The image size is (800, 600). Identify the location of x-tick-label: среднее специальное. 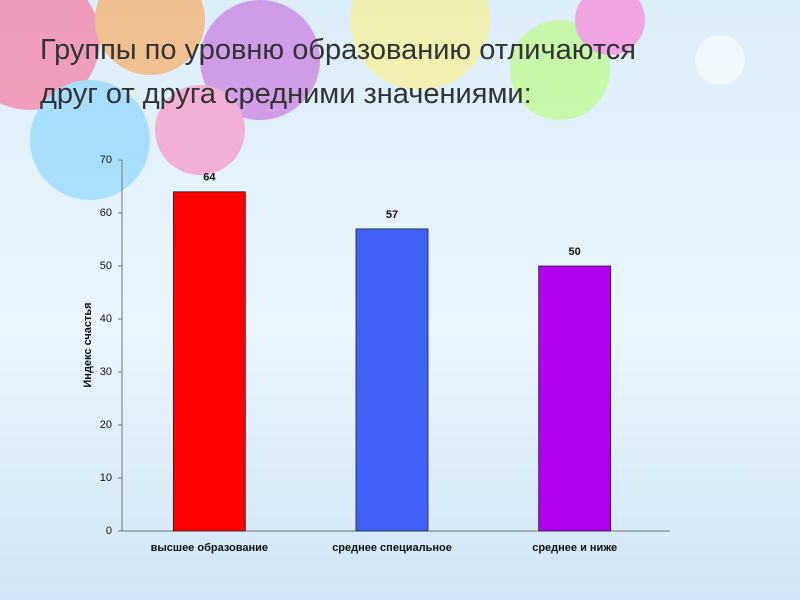
(392, 548).